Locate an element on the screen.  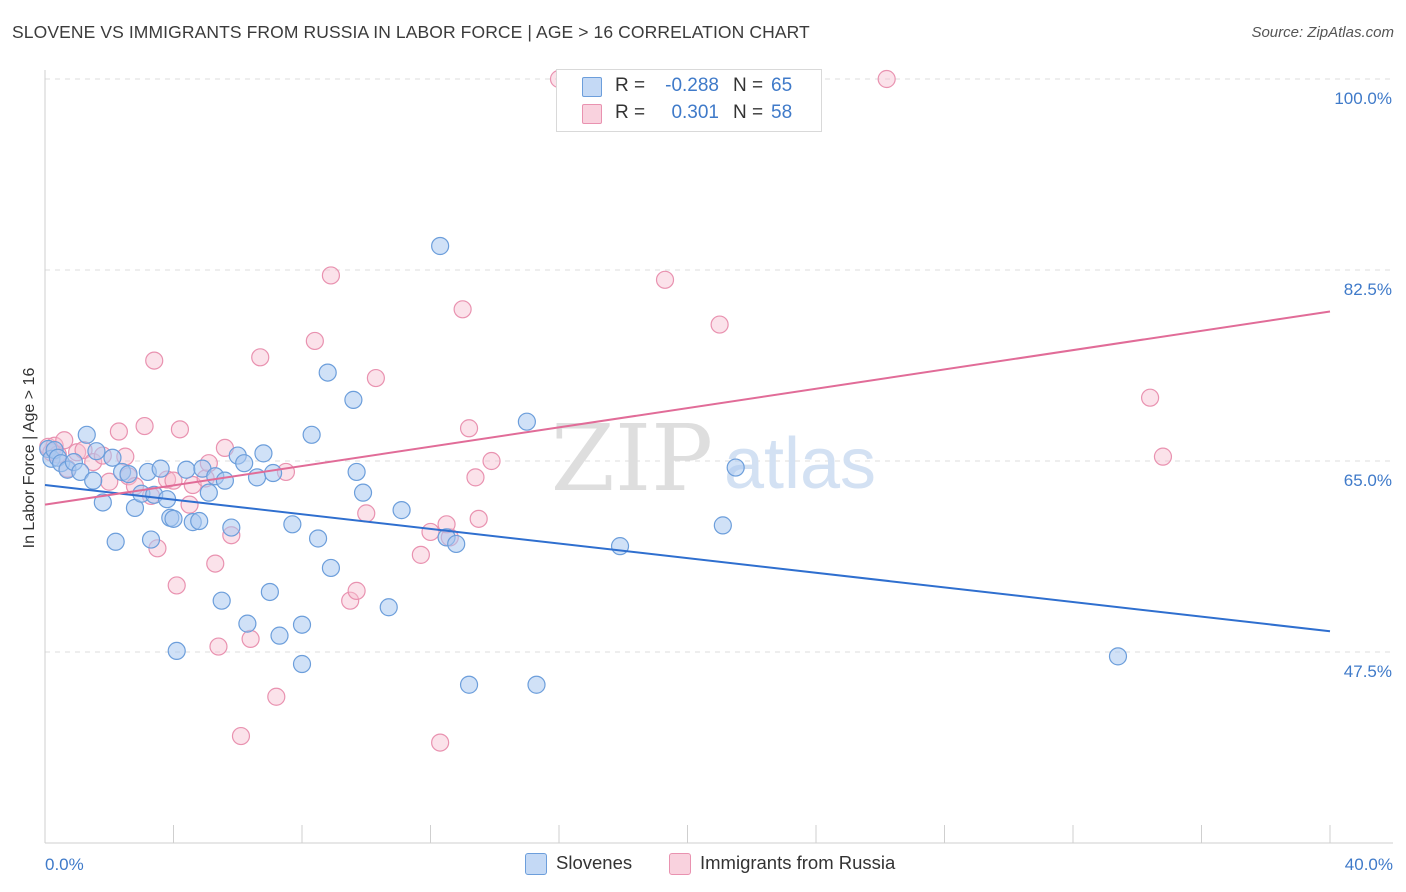
legend-swatch-immigrants is located at coordinates (592, 114).